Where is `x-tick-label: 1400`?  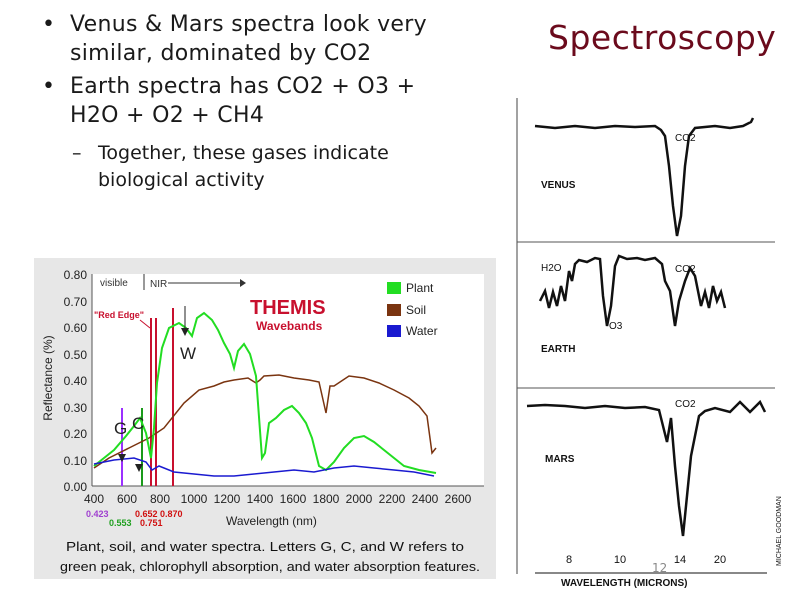 x-tick-label: 1400 is located at coordinates (260, 499).